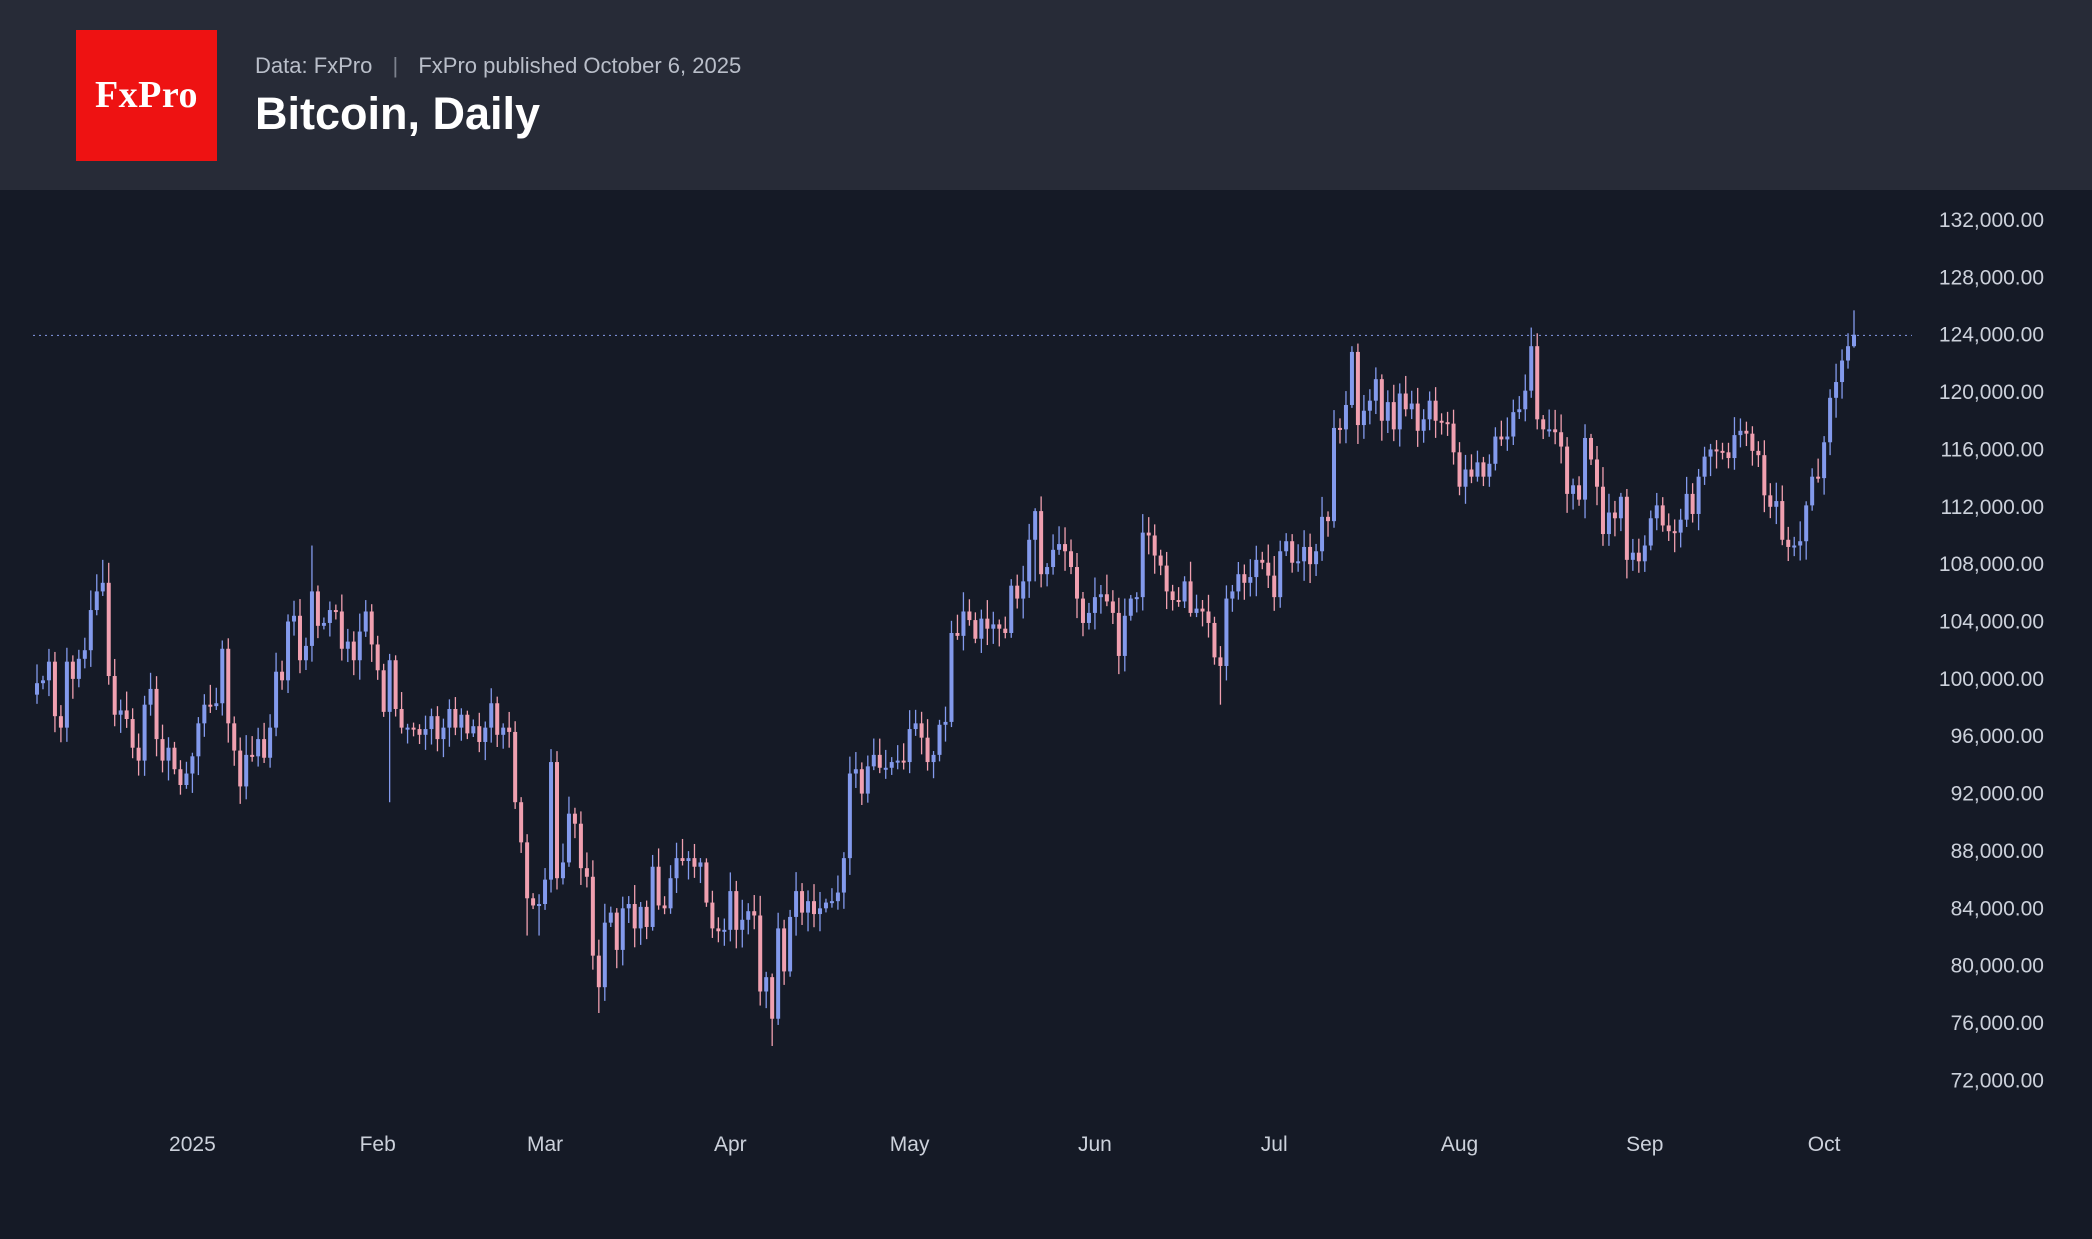  Describe the element at coordinates (1824, 1144) in the screenshot. I see `svg-text: Oct` at that location.